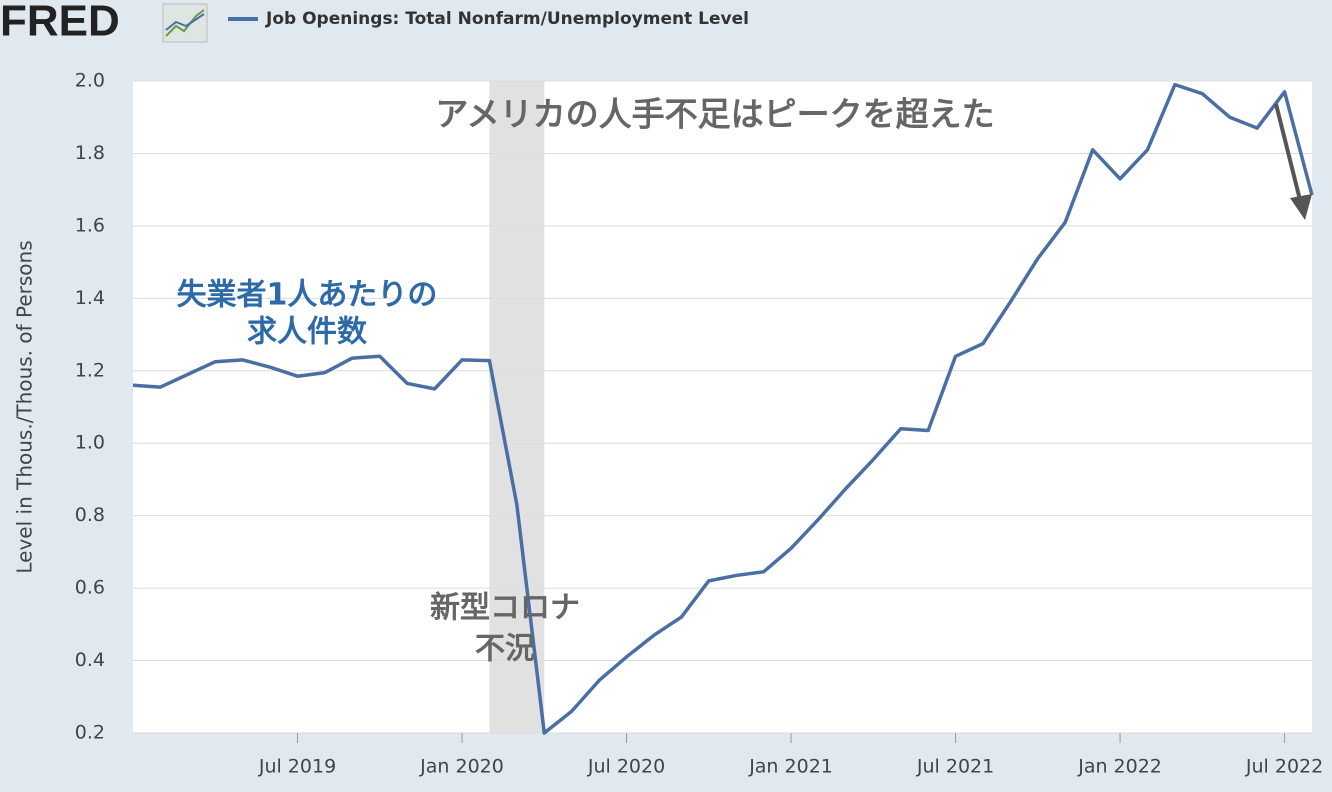 The image size is (1332, 792). Describe the element at coordinates (461, 767) in the screenshot. I see `x-tick-label: Jan 2020` at that location.